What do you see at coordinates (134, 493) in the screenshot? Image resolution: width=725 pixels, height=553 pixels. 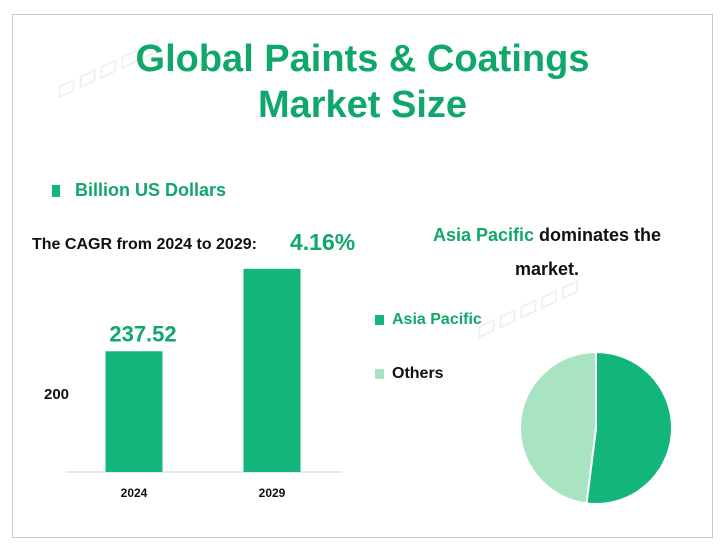 I see `x-tick-label-2024: 2024` at bounding box center [134, 493].